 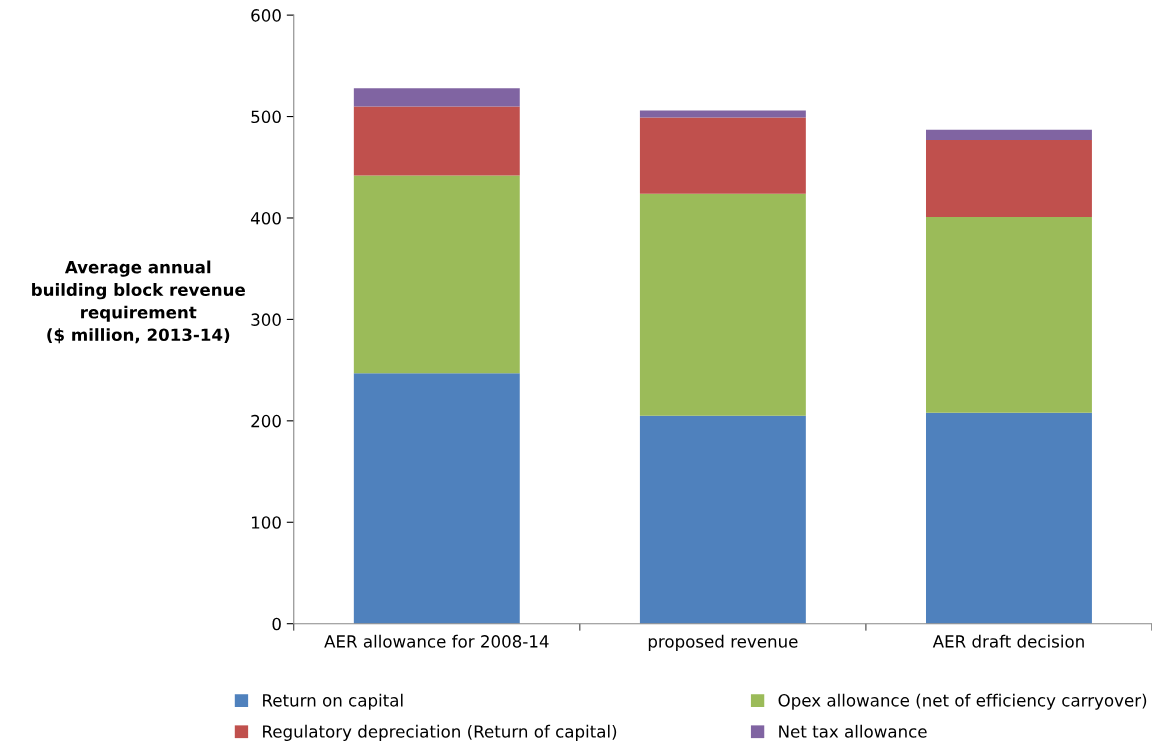 I want to click on x-tick-label: AER draft decision, so click(x=1008, y=641).